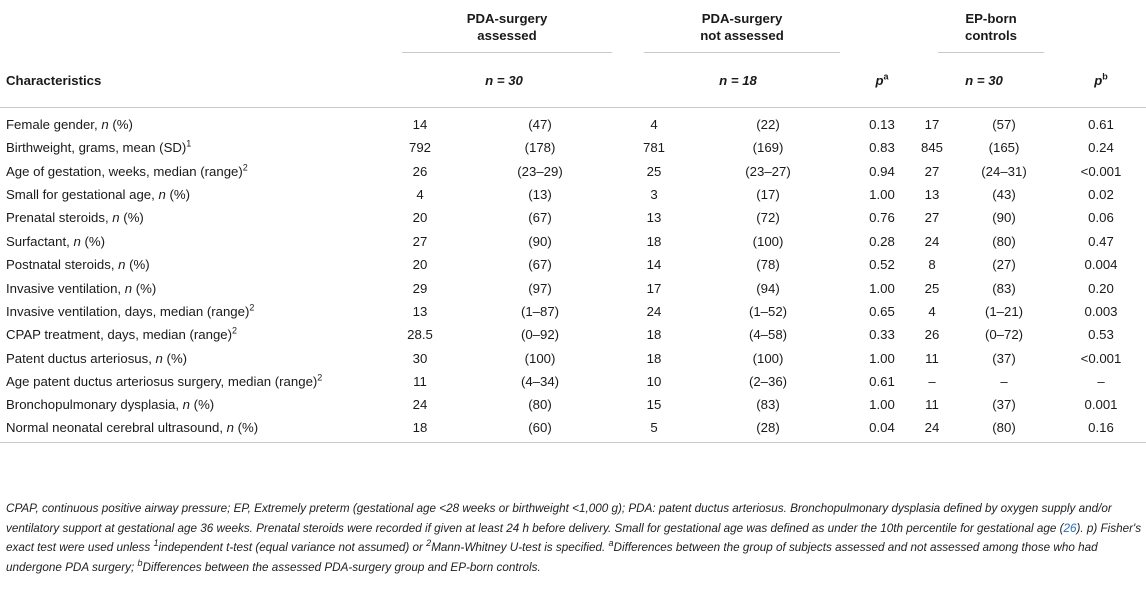 Image resolution: width=1146 pixels, height=600 pixels. I want to click on row-label-text: Small for gestational age,, so click(82, 194).